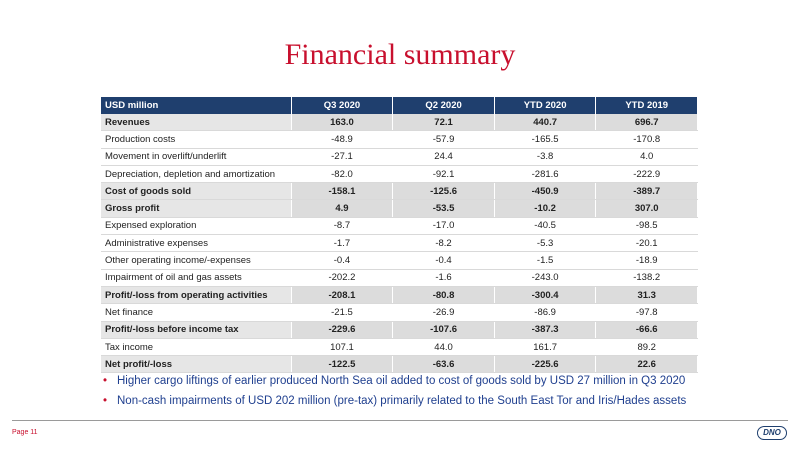  What do you see at coordinates (196, 330) in the screenshot?
I see `row-label: Profit/-loss before income tax` at bounding box center [196, 330].